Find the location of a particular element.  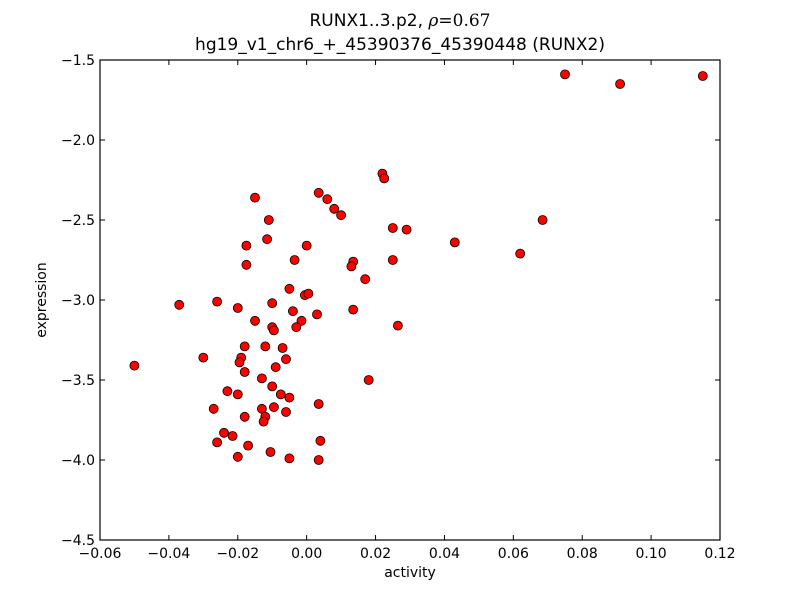

y-tick-label: −1.5 is located at coordinates (78, 61).